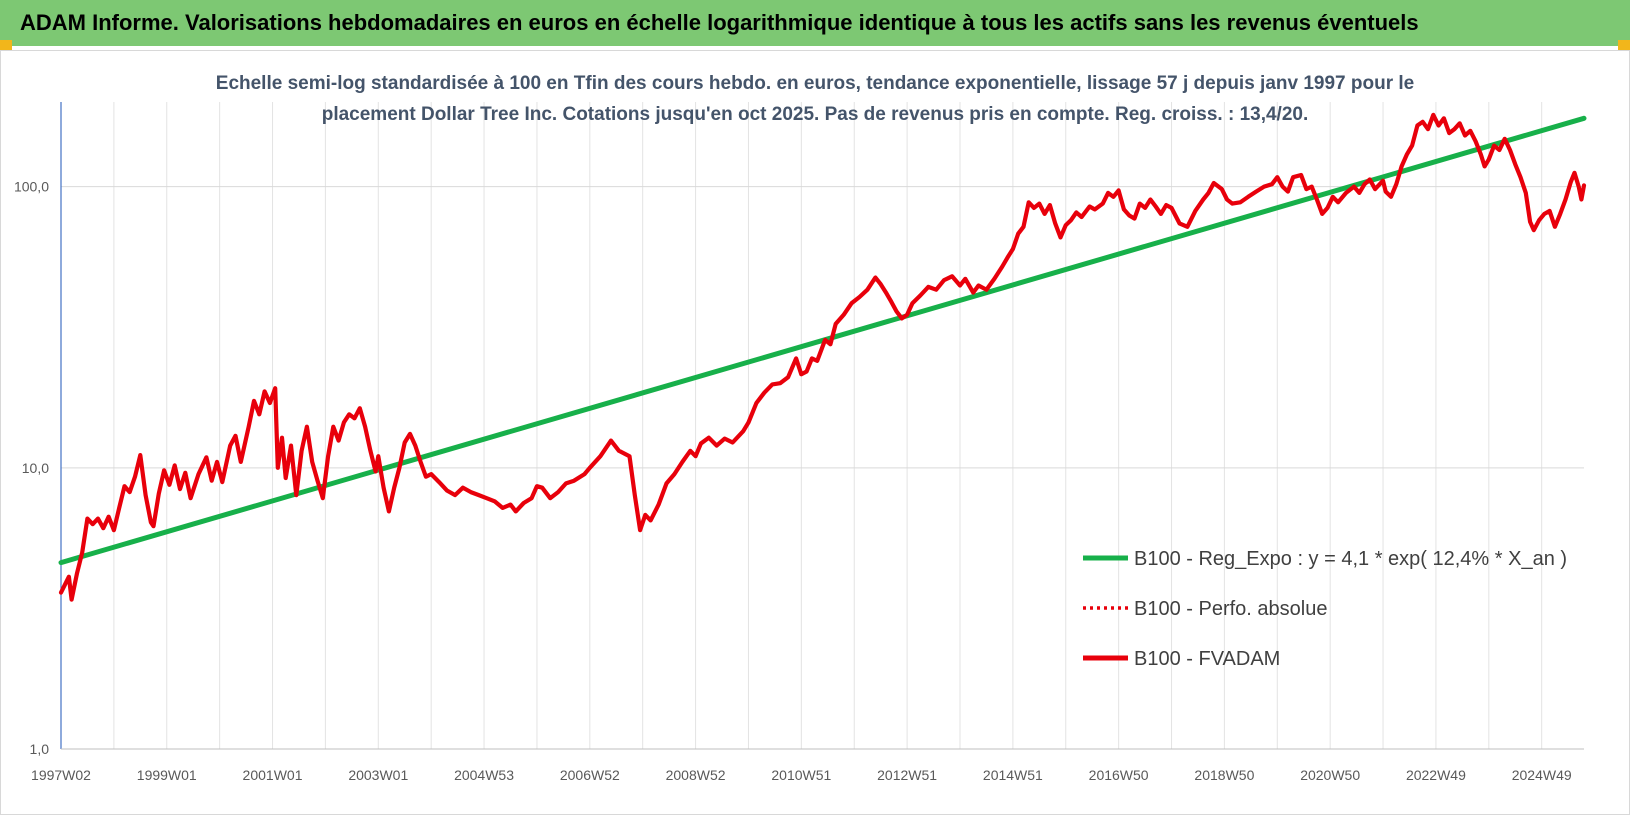  I want to click on x-tick-label: 2004W53, so click(484, 775).